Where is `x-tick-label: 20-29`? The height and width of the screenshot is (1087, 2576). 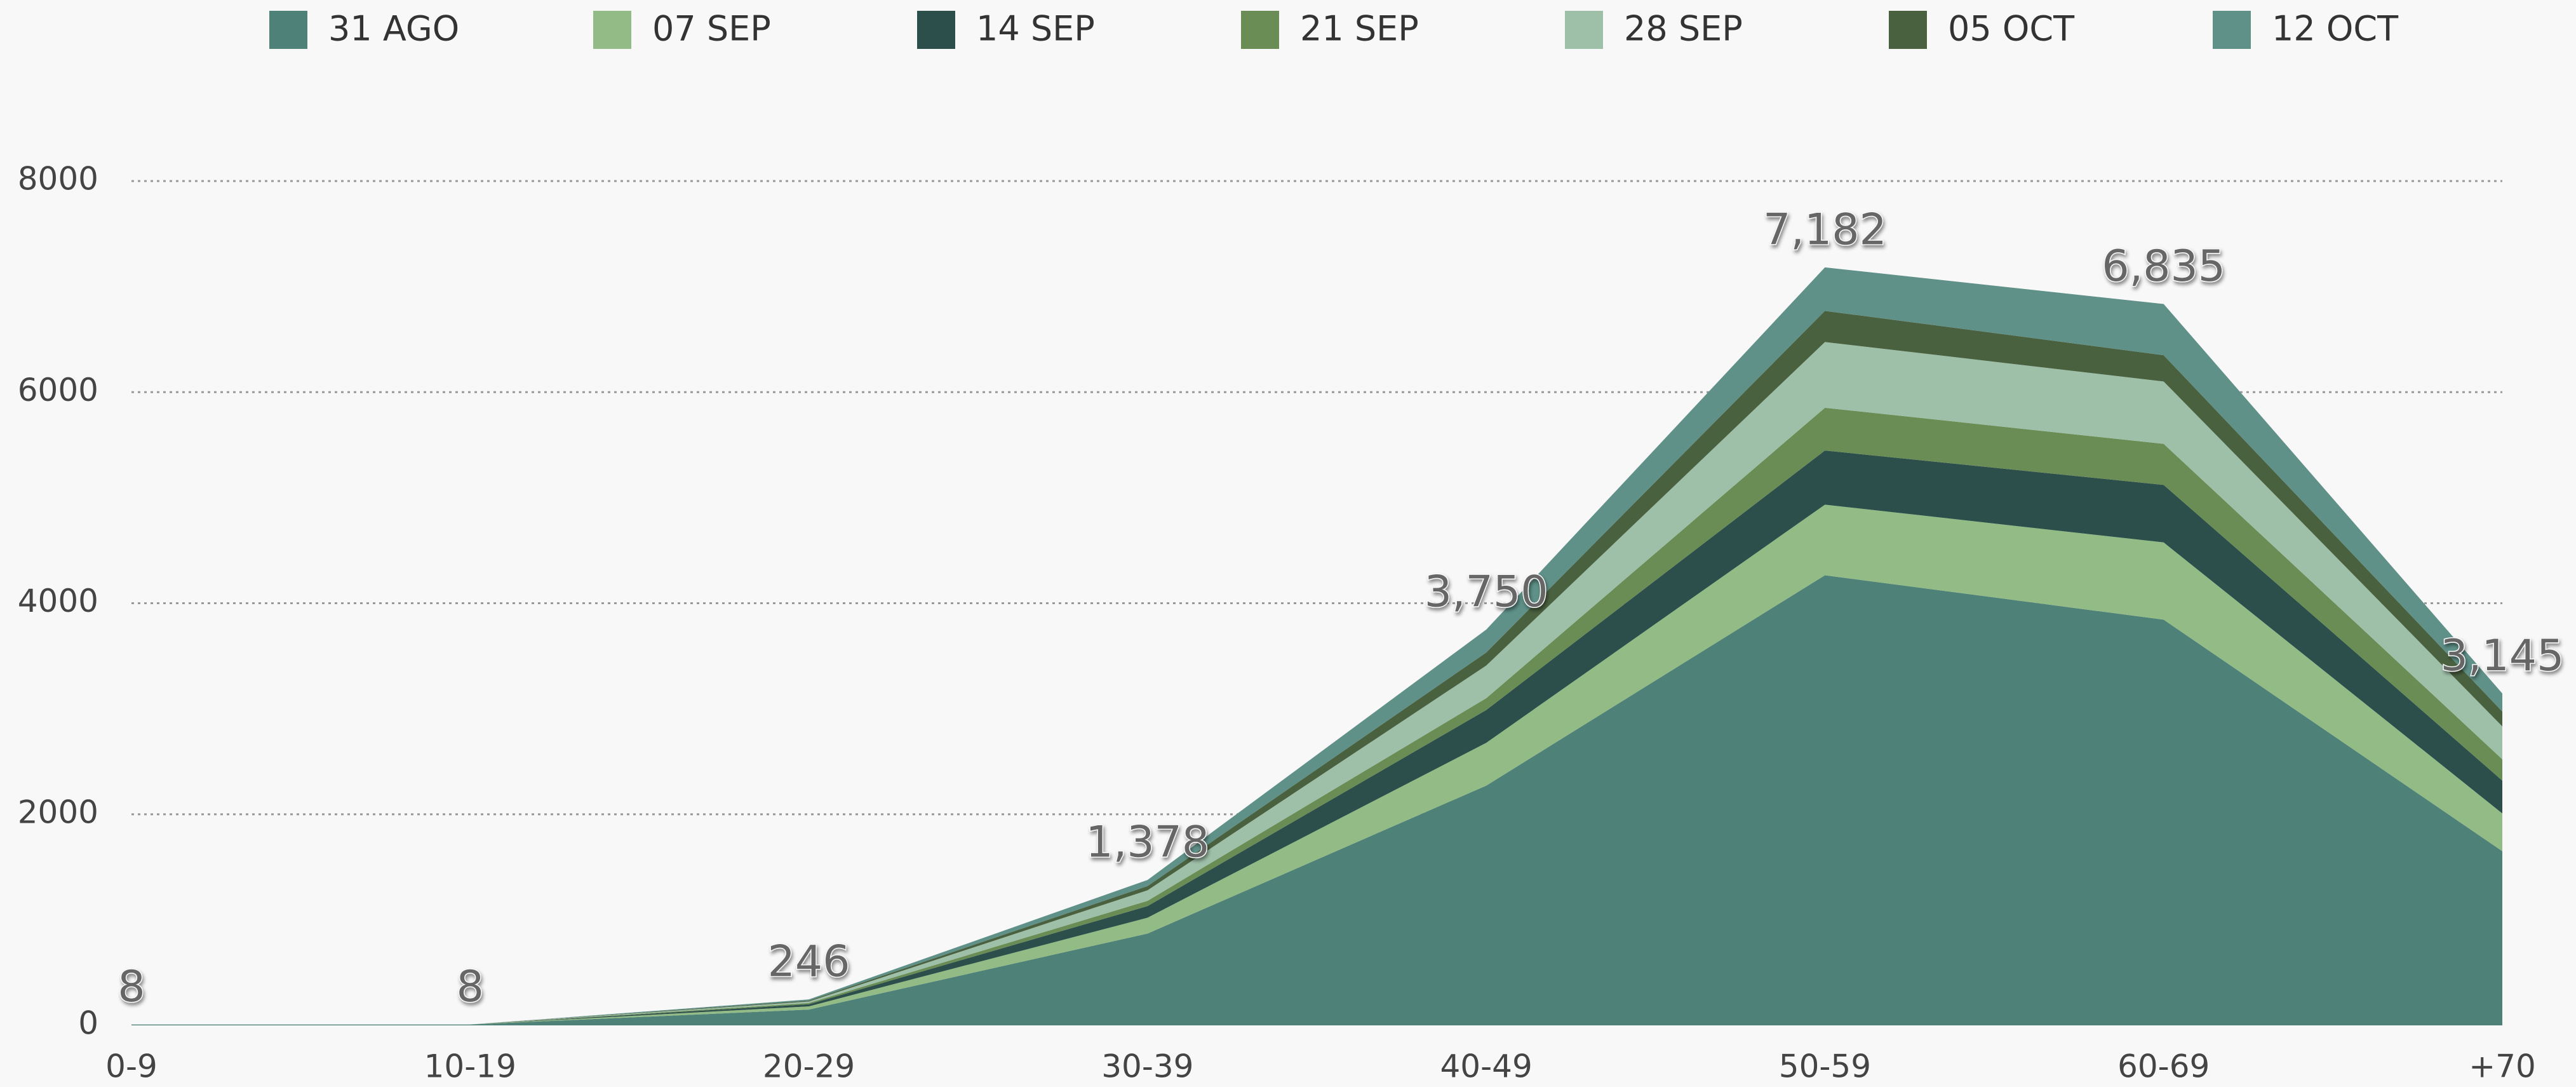
x-tick-label: 20-29 is located at coordinates (809, 1066).